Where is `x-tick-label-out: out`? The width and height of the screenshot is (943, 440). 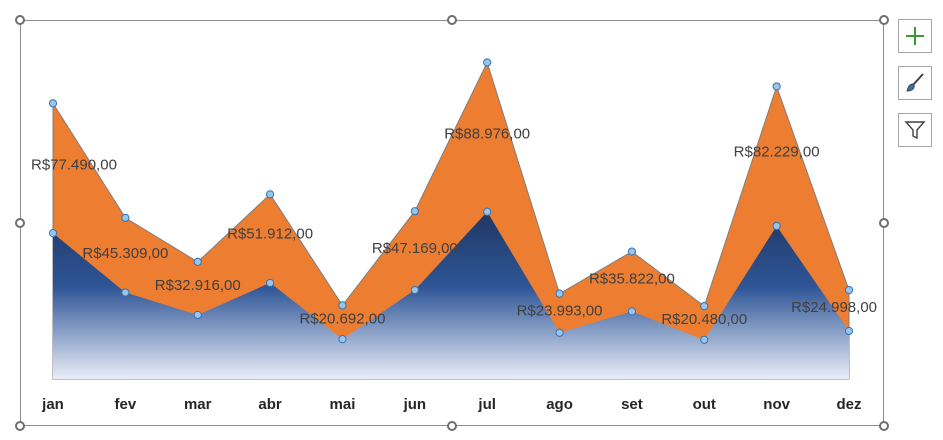
x-tick-label-out: out is located at coordinates (704, 404).